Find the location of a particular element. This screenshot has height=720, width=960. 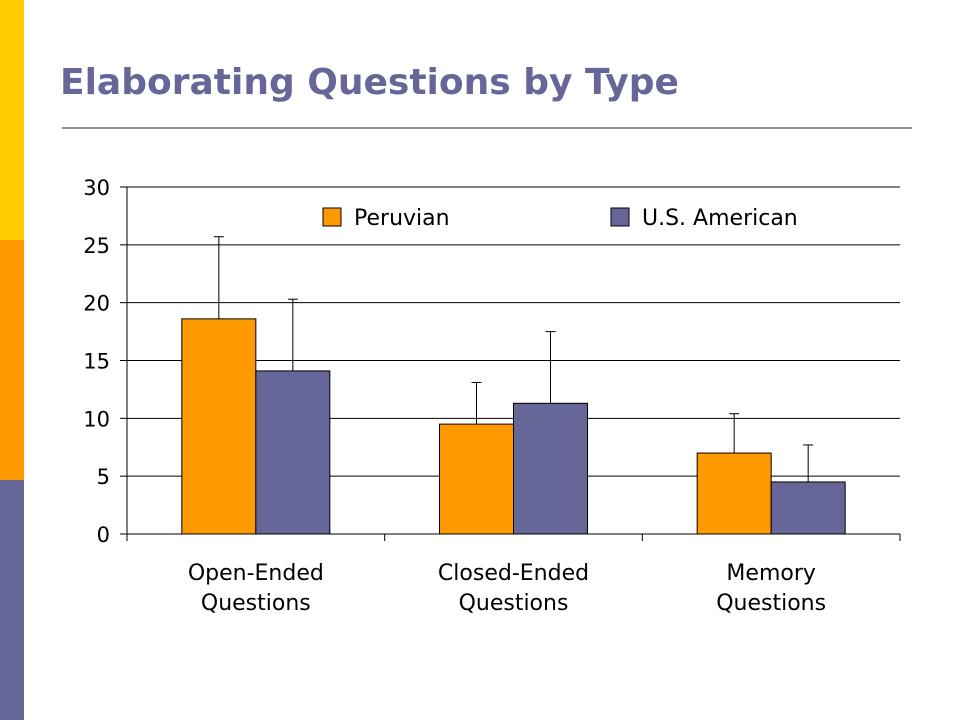

title-underline is located at coordinates (487, 128).